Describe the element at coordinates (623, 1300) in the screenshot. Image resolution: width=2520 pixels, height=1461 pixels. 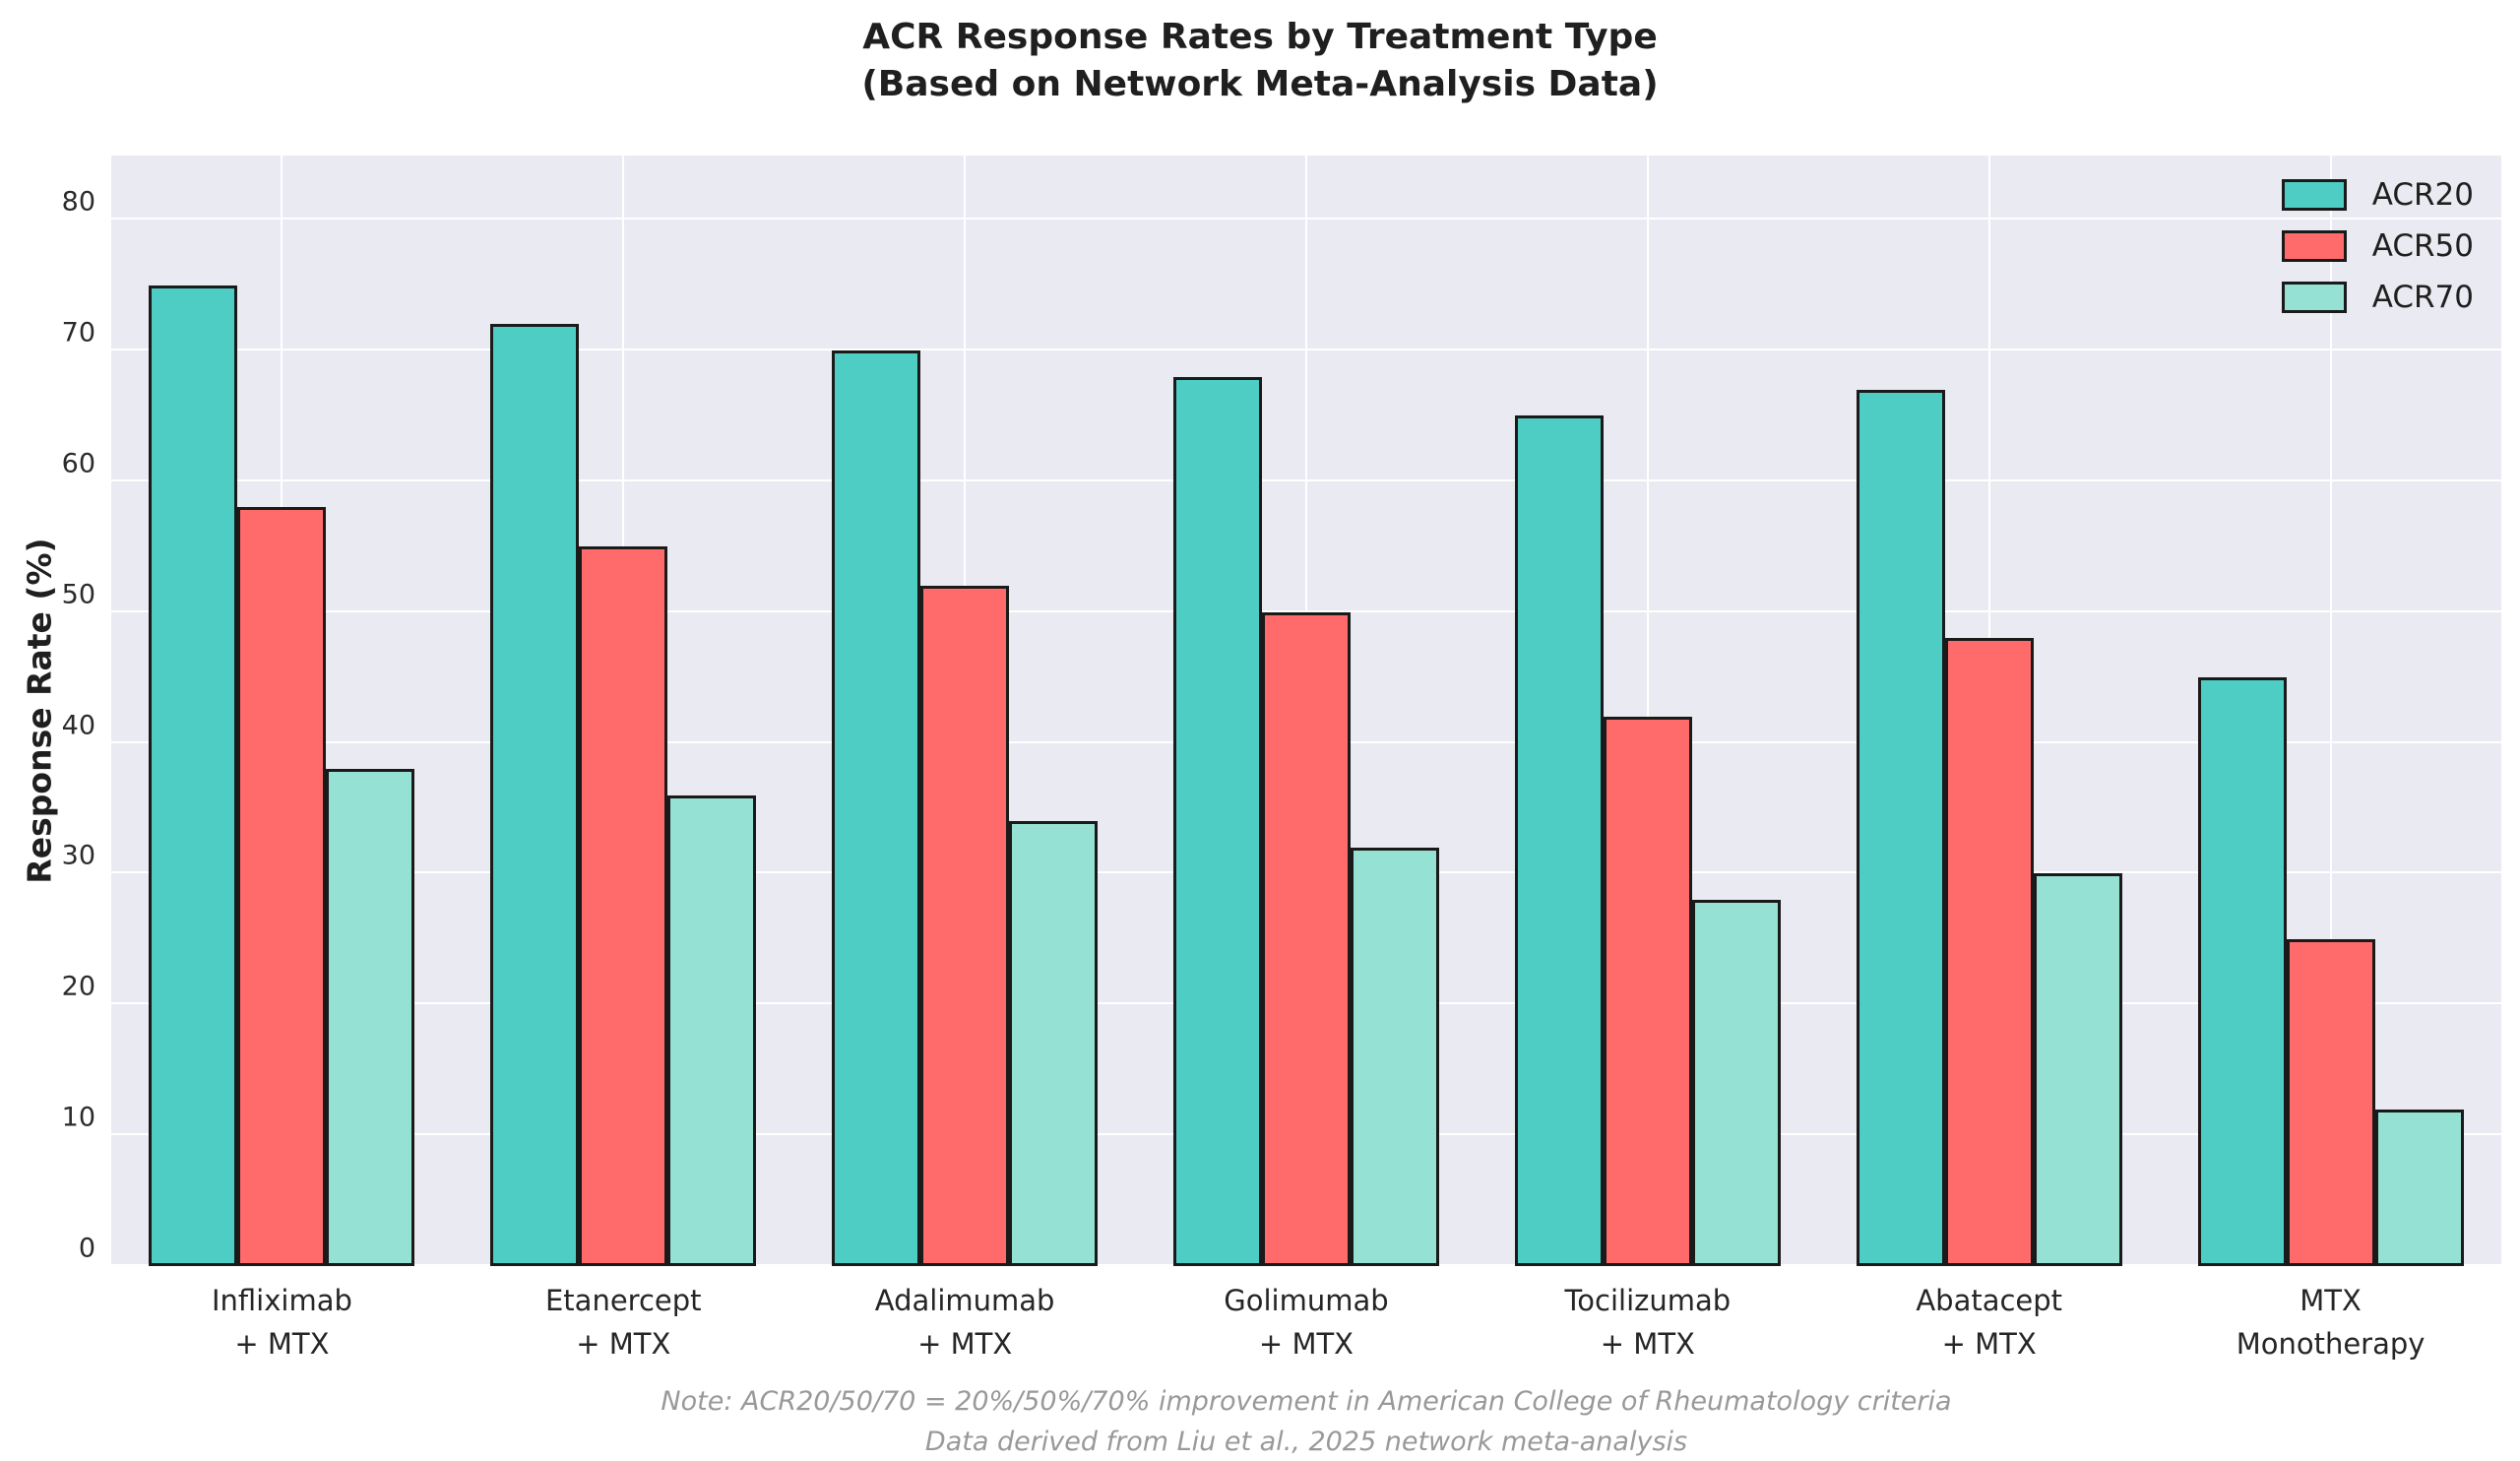
I see `x-tick-label-line: Etanercept` at that location.